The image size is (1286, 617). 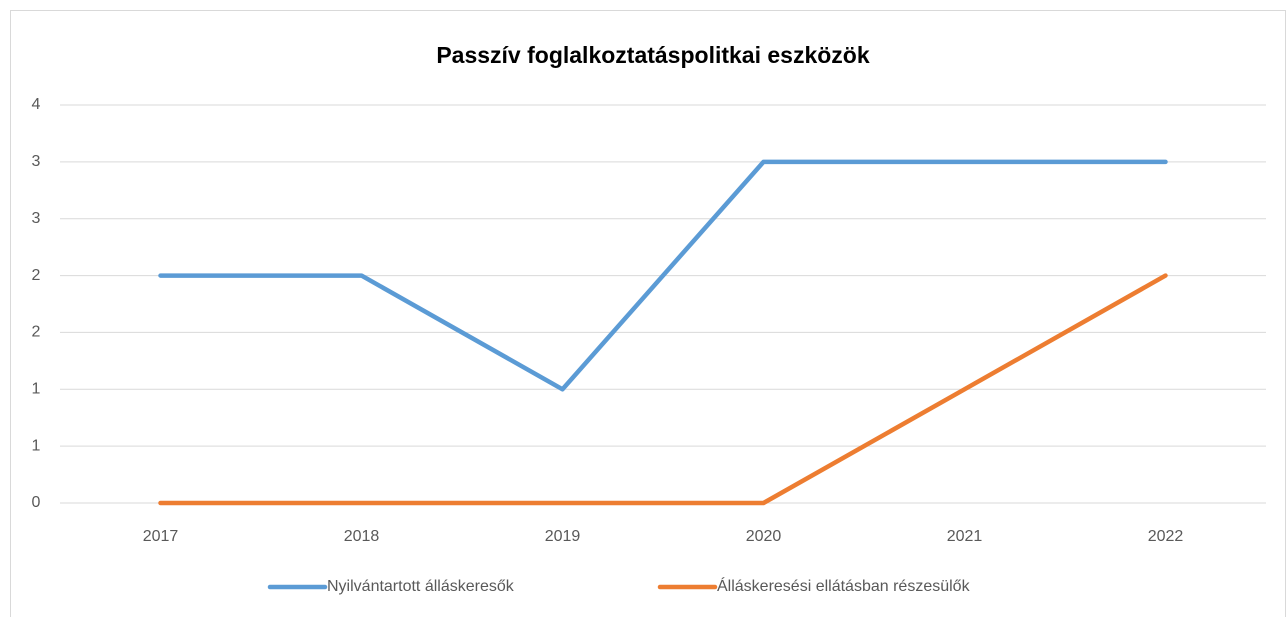 I want to click on x-tick-label: 2018, so click(x=362, y=536).